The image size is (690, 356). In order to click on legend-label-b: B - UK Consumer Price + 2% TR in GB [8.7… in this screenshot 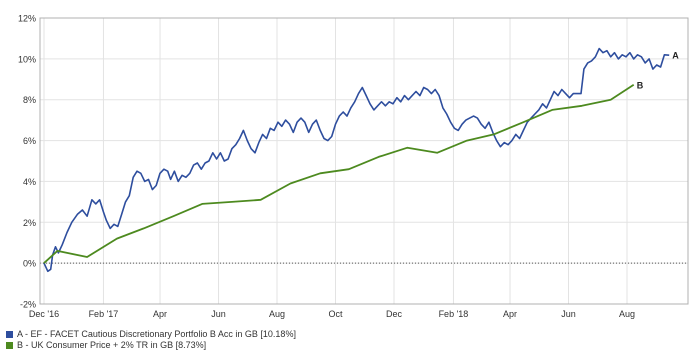, I will do `click(112, 345)`.